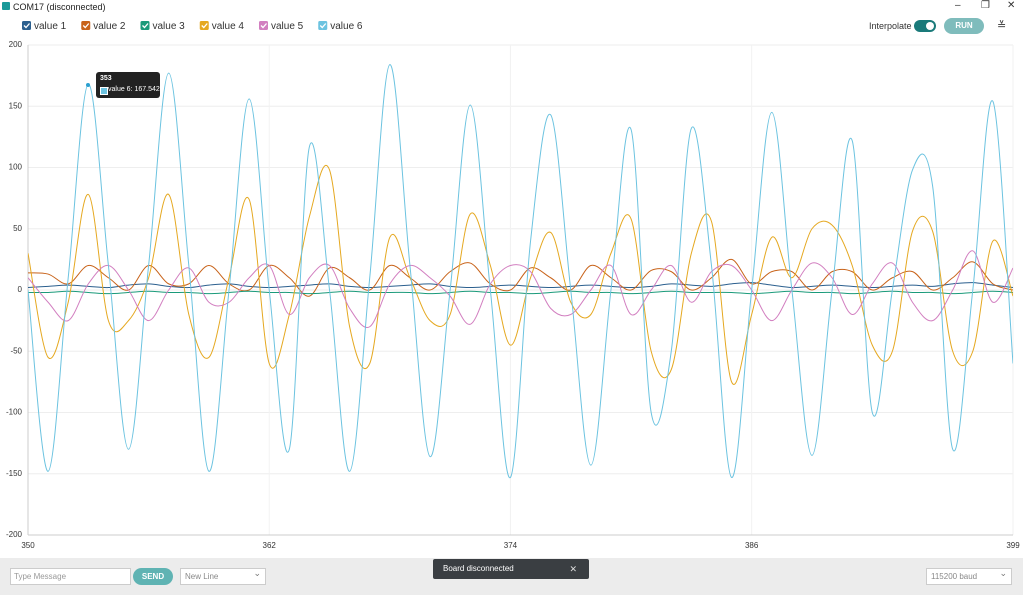 The width and height of the screenshot is (1023, 595). What do you see at coordinates (59, 7) in the screenshot?
I see `window-title: COM17 (disconnected)` at bounding box center [59, 7].